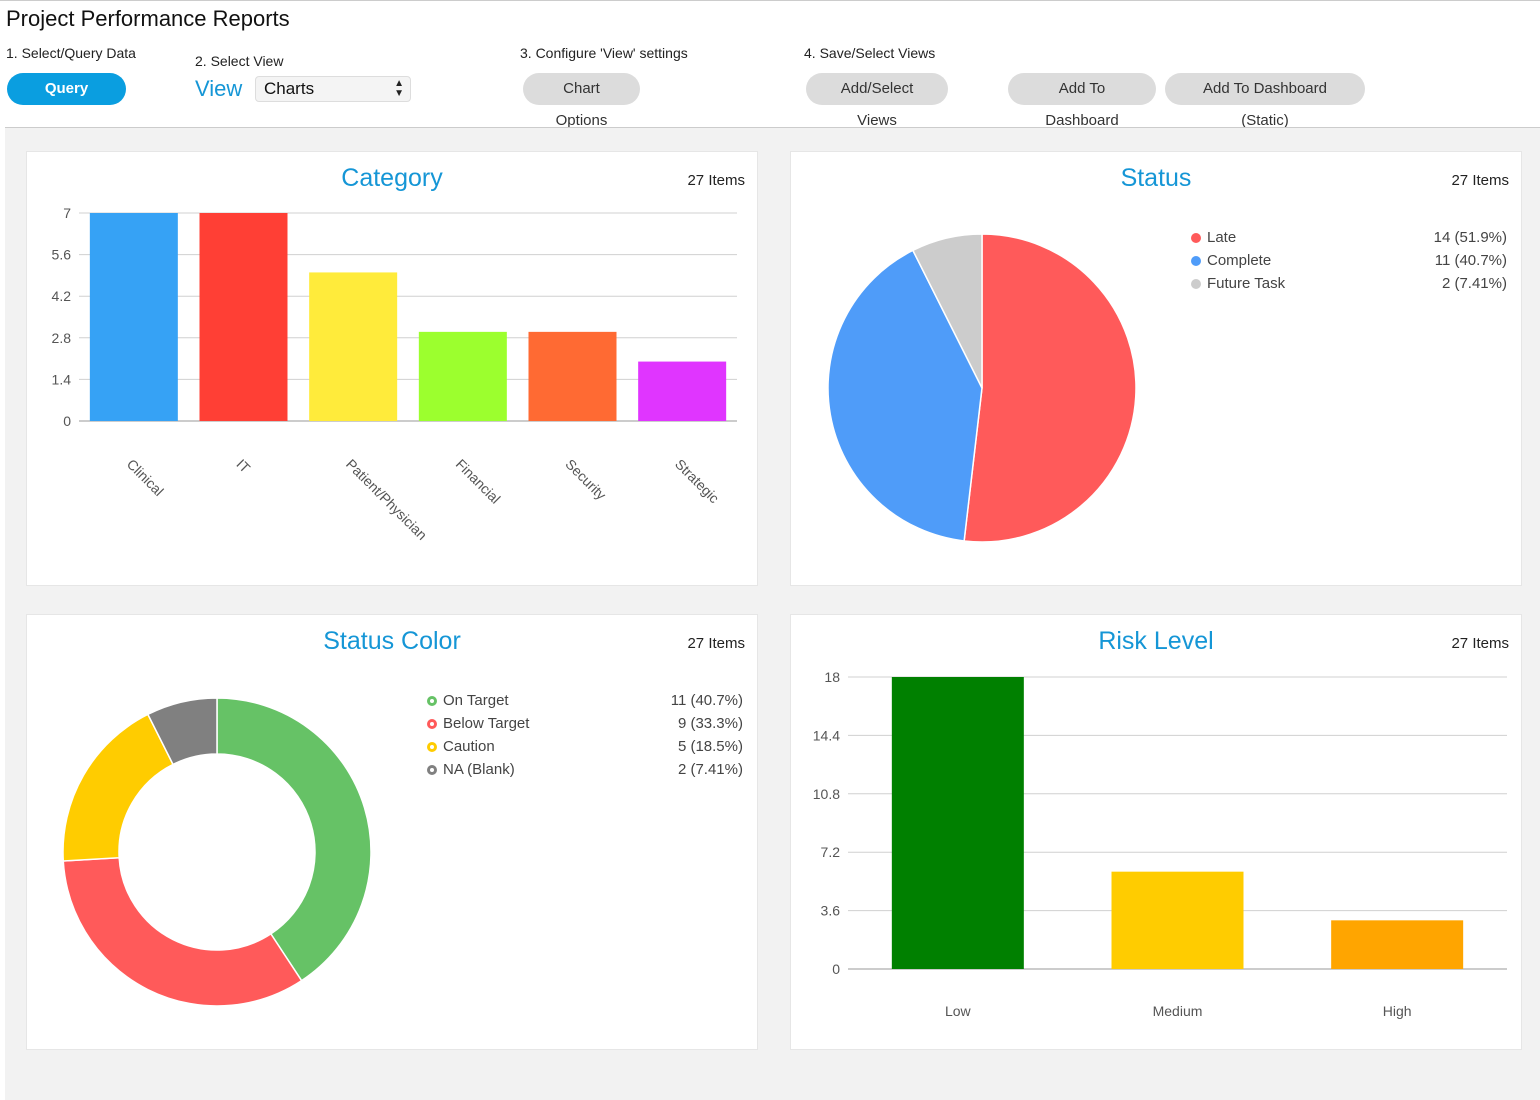  Describe the element at coordinates (67, 213) in the screenshot. I see `category-ytick-label: 7` at that location.